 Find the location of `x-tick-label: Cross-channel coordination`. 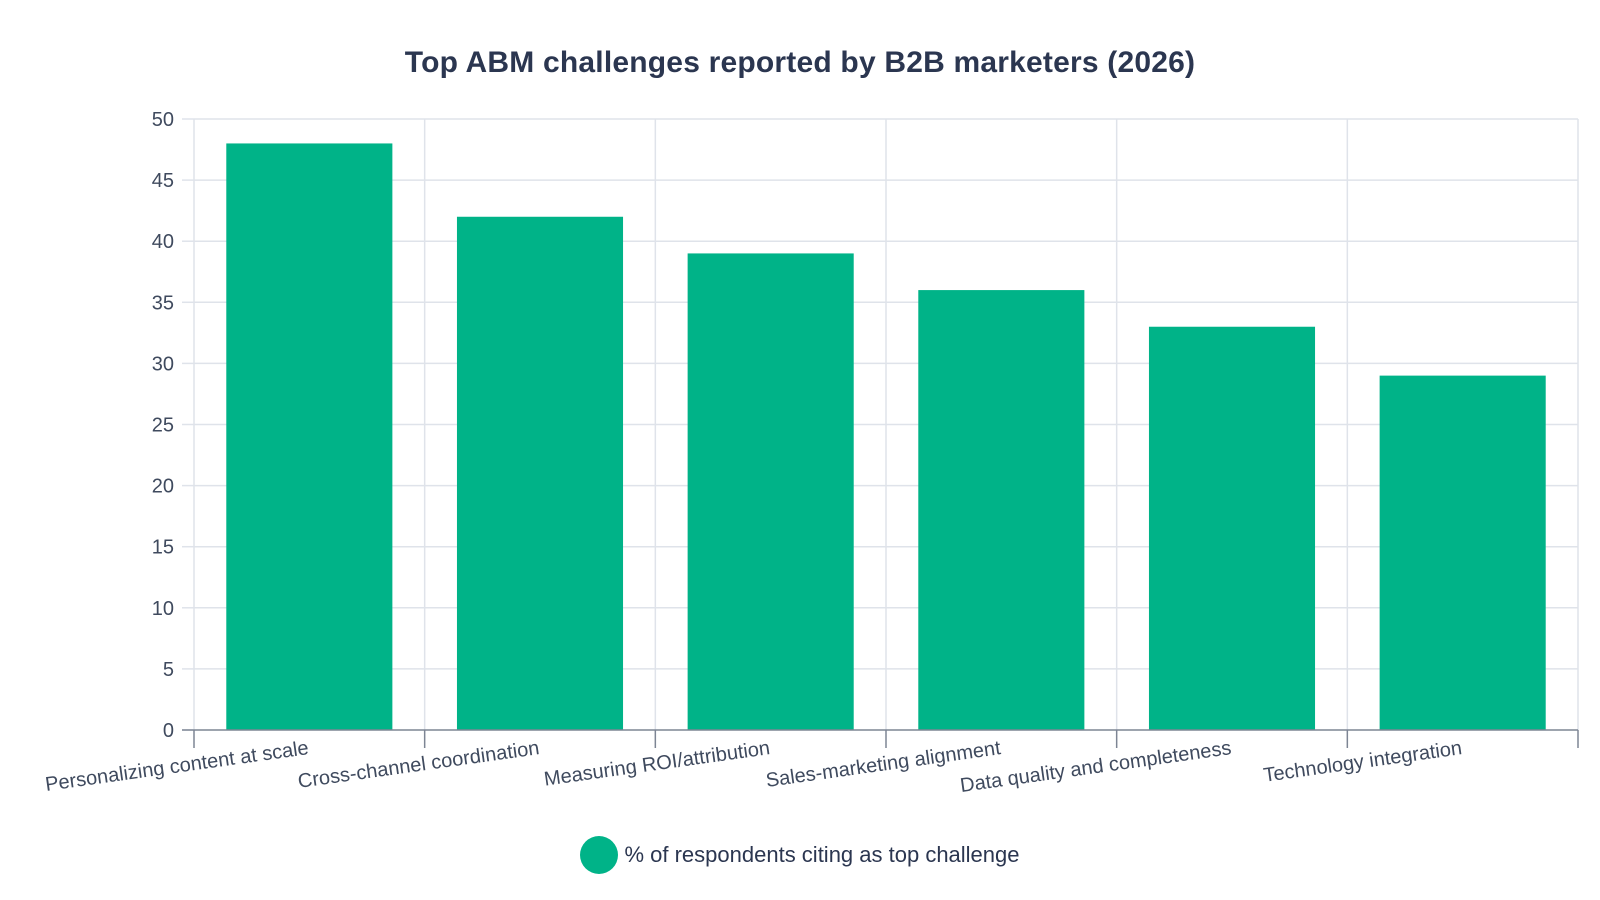

x-tick-label: Cross-channel coordination is located at coordinates (419, 765).